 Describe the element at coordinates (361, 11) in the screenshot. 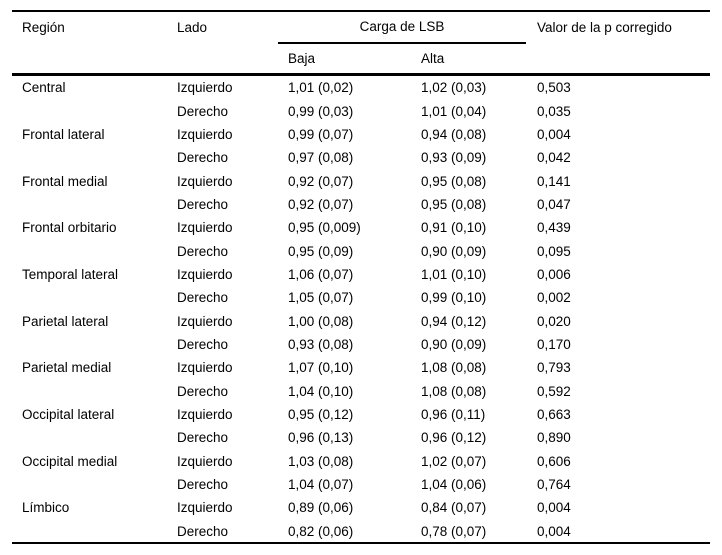

I see `table-top-rule` at that location.